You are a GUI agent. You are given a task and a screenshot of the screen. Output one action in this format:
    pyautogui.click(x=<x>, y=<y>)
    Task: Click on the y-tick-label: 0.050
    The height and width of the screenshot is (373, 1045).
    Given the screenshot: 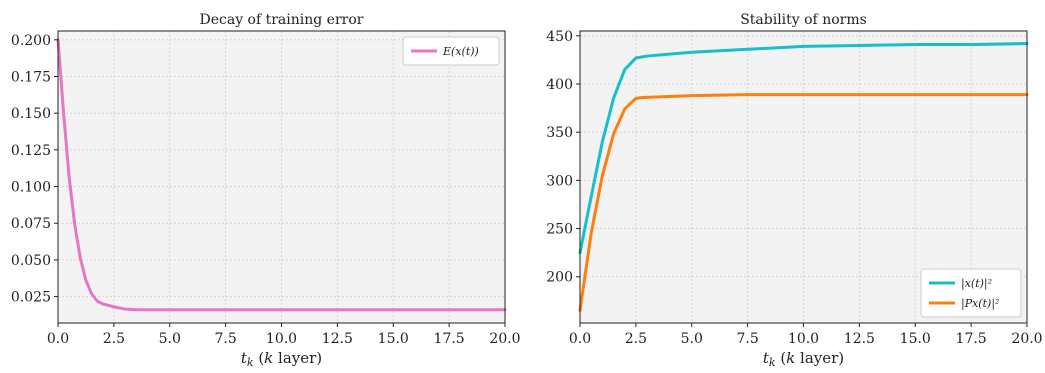 What is the action you would take?
    pyautogui.click(x=31, y=261)
    